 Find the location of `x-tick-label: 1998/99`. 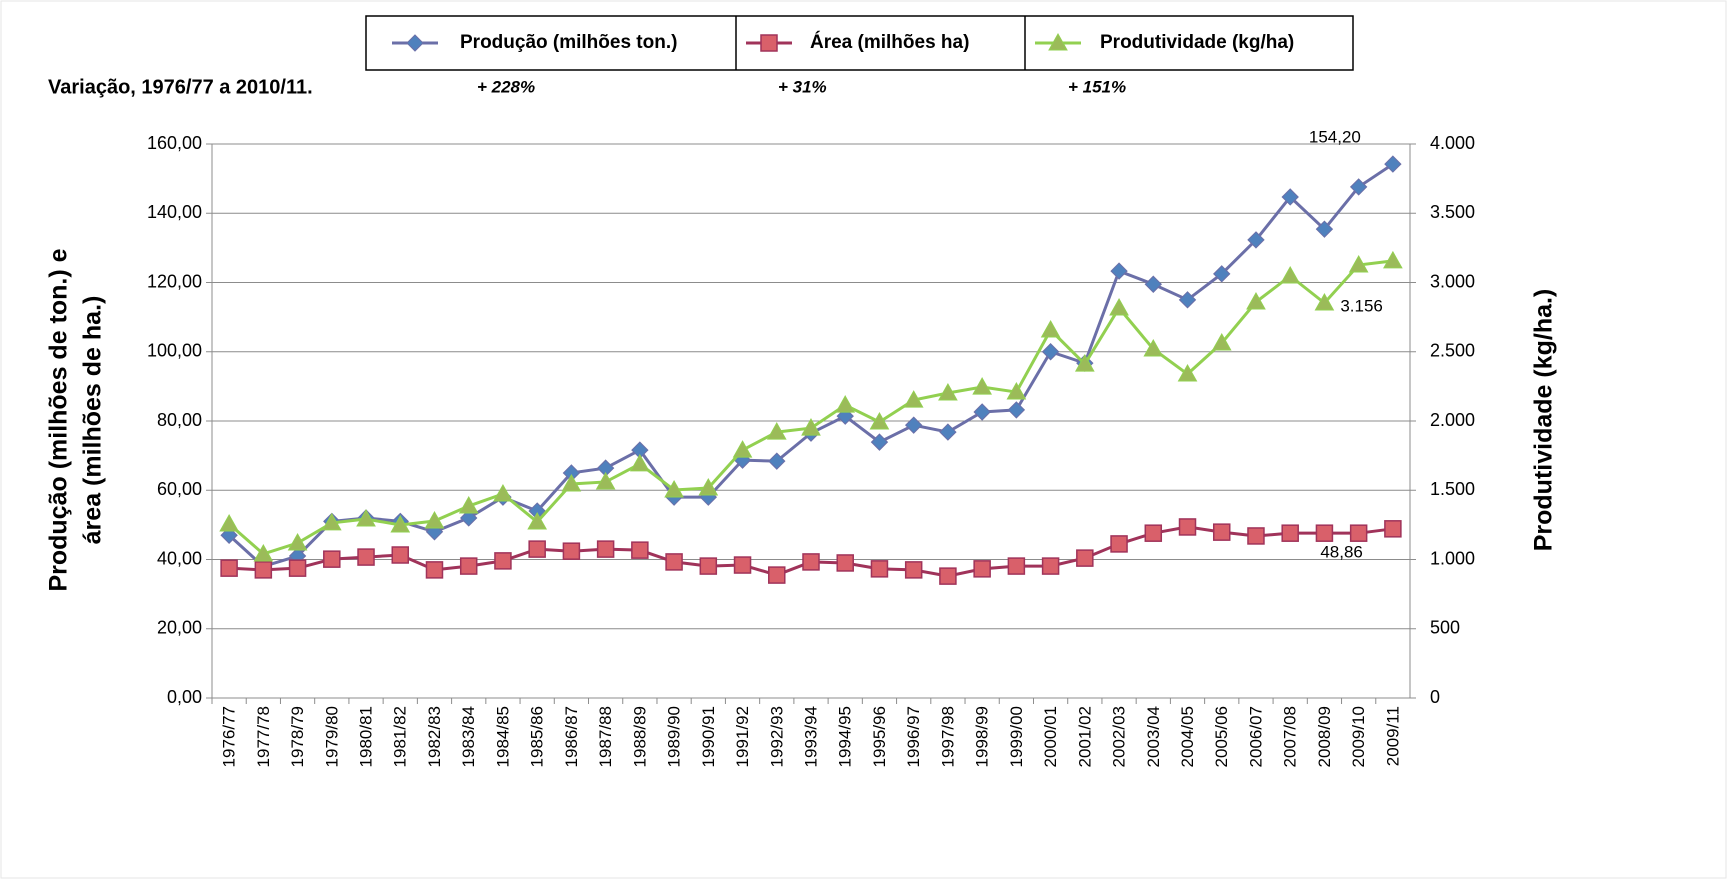

x-tick-label: 1998/99 is located at coordinates (982, 736).